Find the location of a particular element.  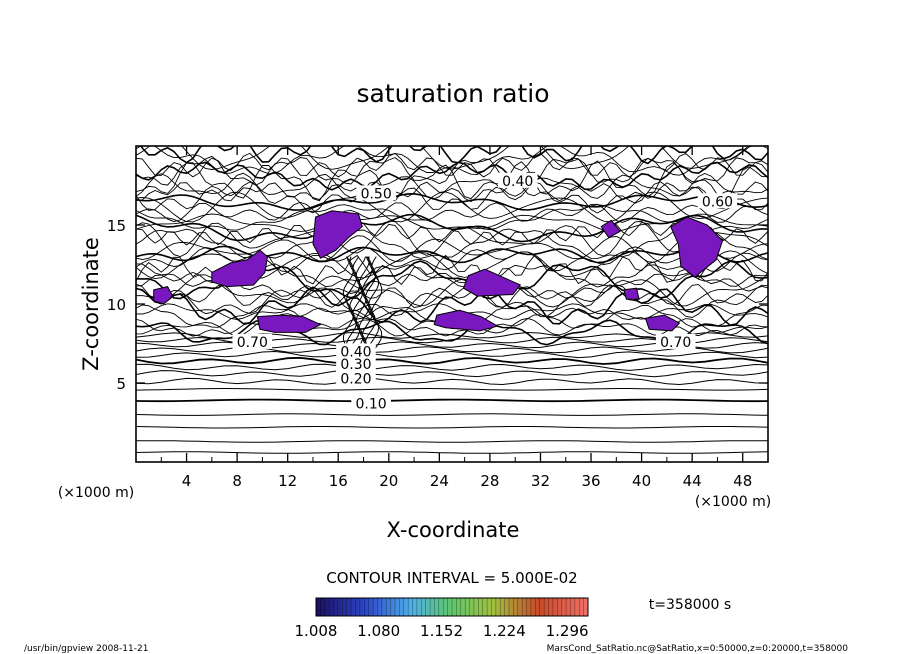

colorbar-tick-label: 1.152 is located at coordinates (441, 631).